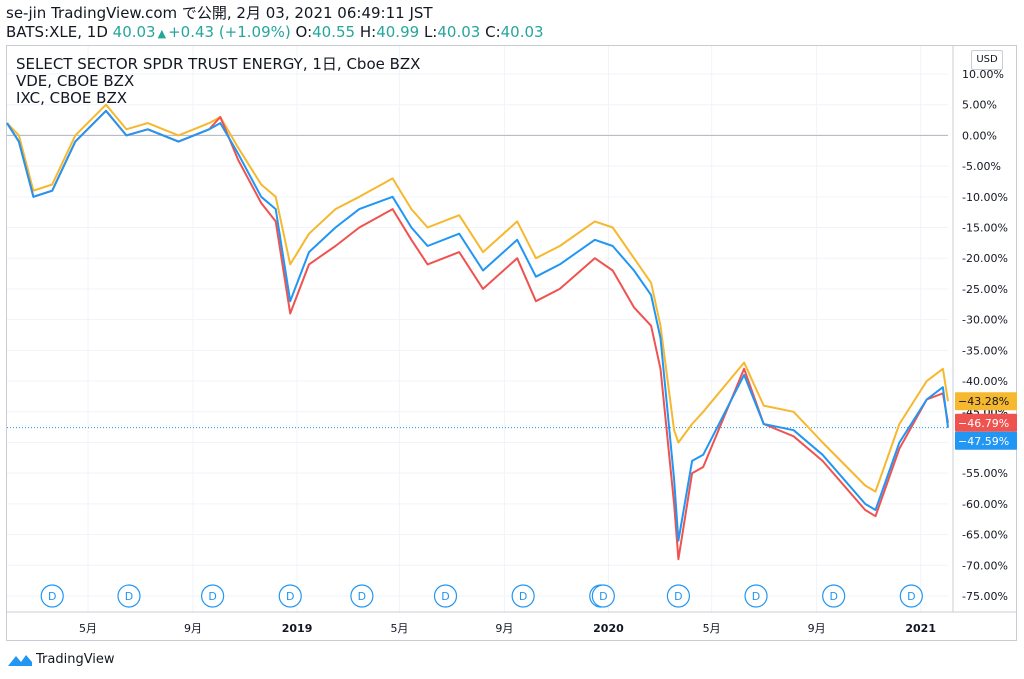 Image resolution: width=1024 pixels, height=679 pixels. What do you see at coordinates (979, 135) in the screenshot?
I see `y-tick-label: 0.00%` at bounding box center [979, 135].